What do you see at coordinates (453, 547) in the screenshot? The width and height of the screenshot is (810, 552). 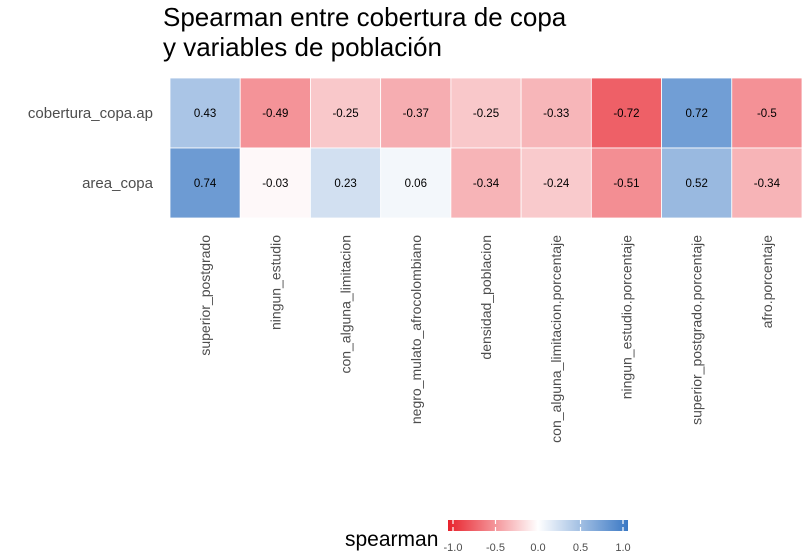 I see `legend-tick-label: -1.0` at bounding box center [453, 547].